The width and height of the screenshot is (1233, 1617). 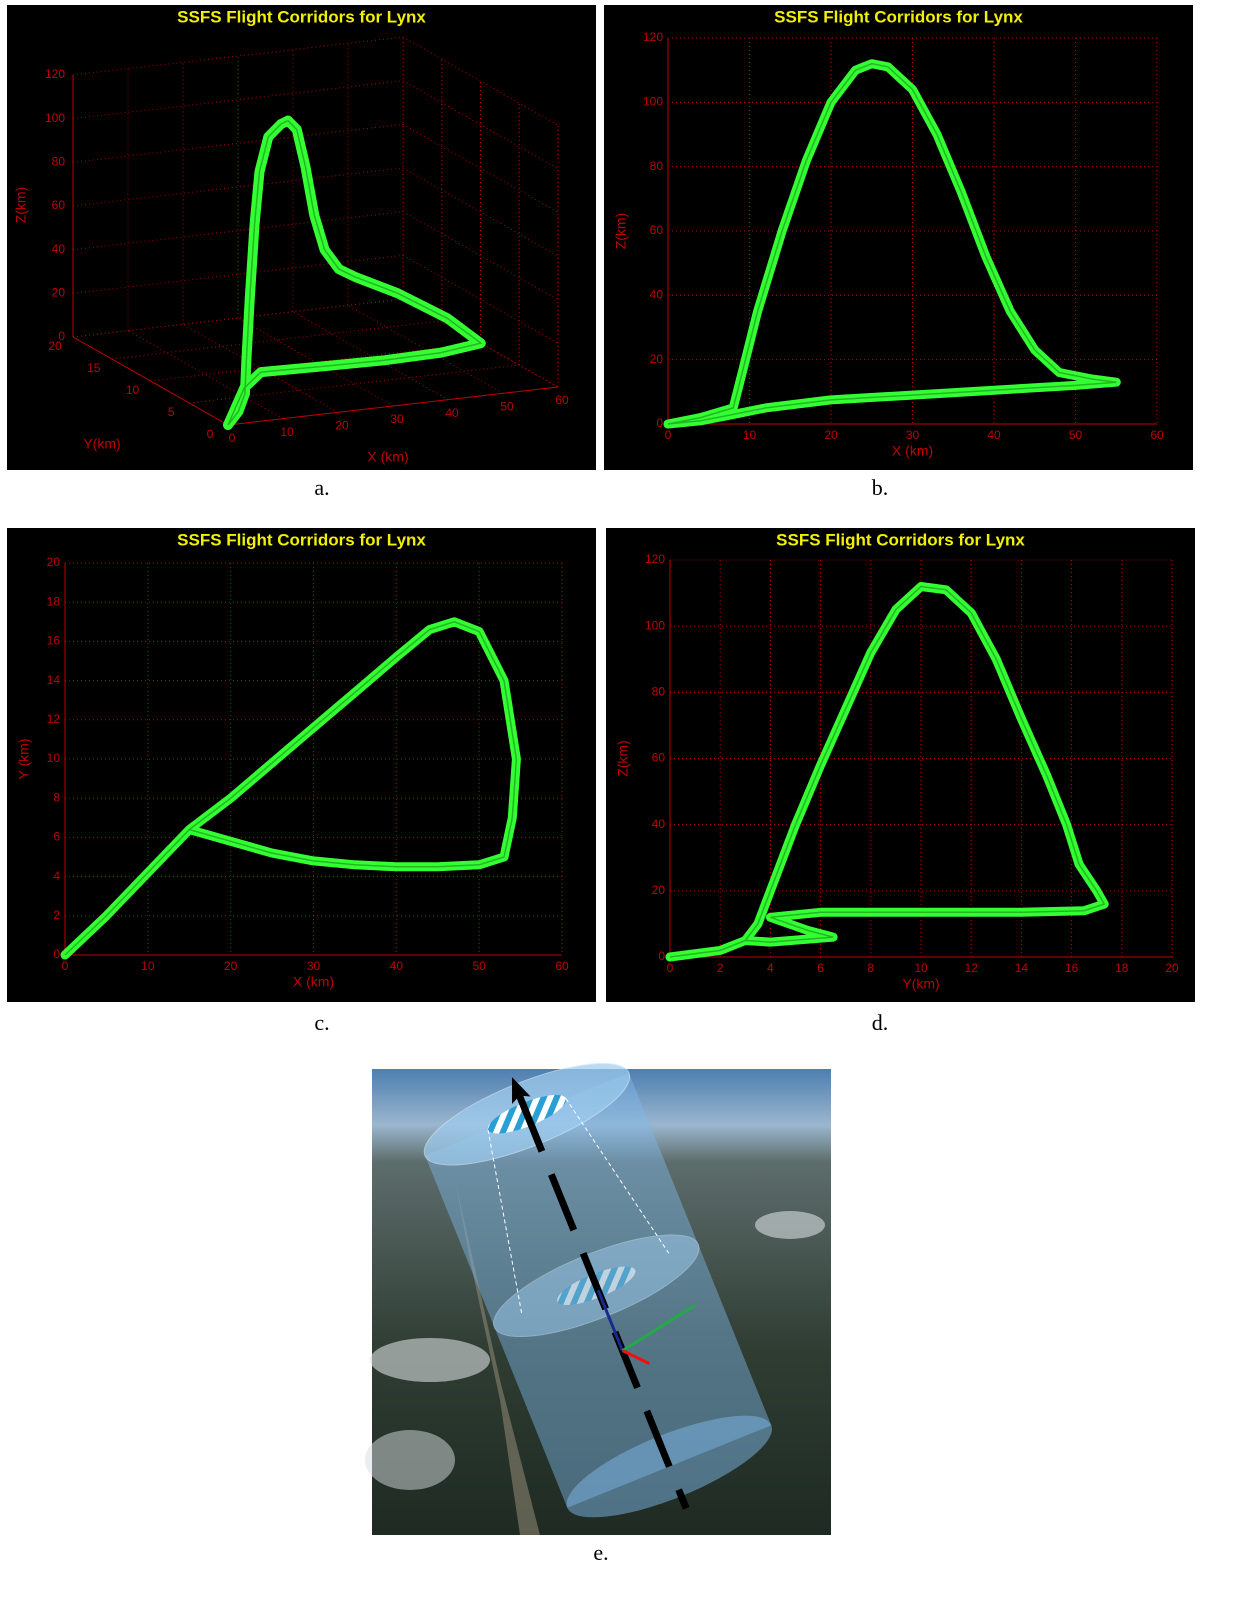 What do you see at coordinates (171, 412) in the screenshot?
I see `y-tick-label: 5` at bounding box center [171, 412].